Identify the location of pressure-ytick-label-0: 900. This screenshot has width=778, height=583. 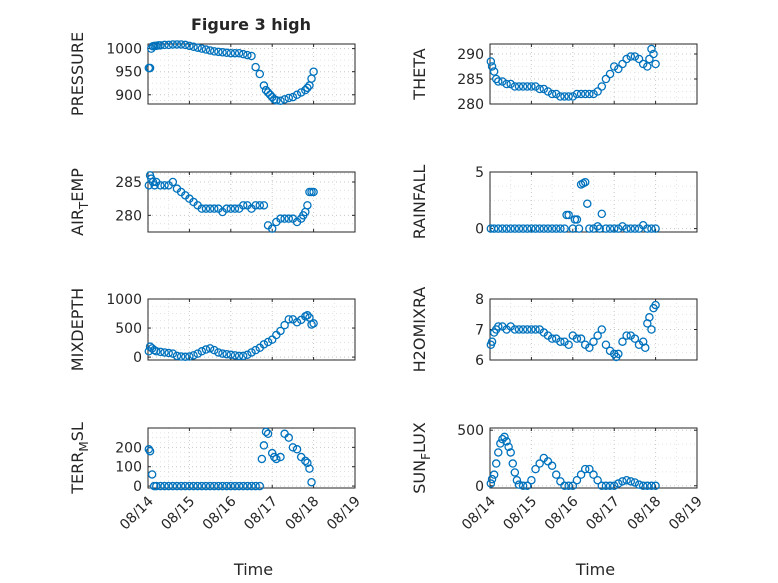
(128, 96).